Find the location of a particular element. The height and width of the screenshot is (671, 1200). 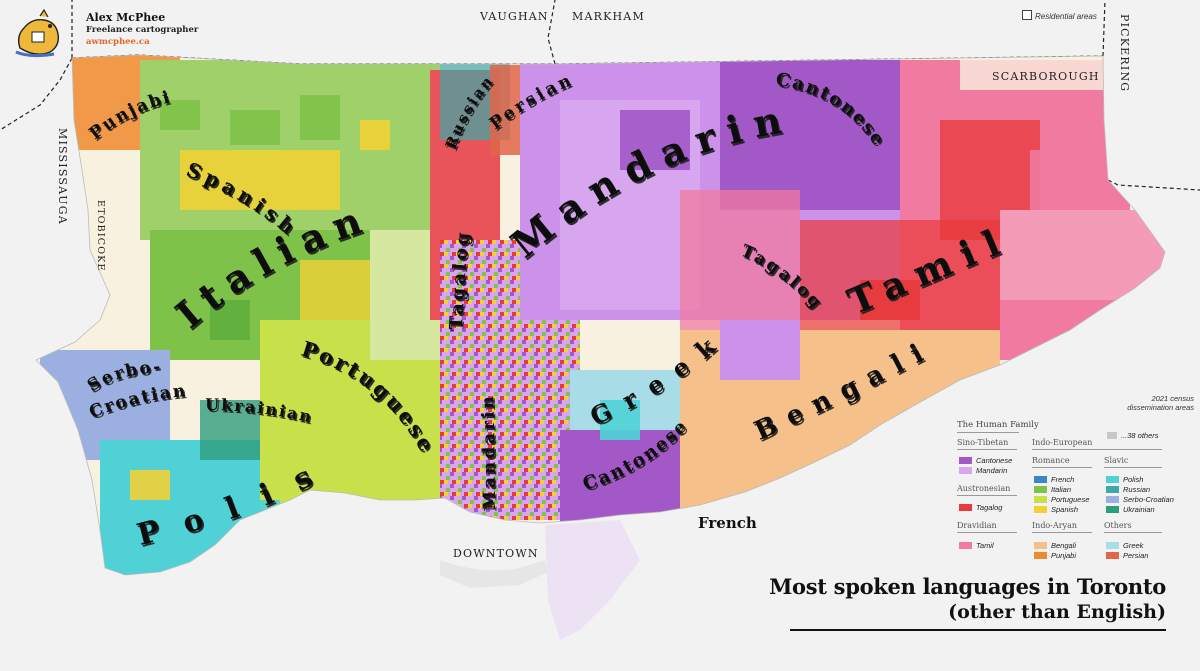

swatch-serbo-croatian is located at coordinates (1112, 499).